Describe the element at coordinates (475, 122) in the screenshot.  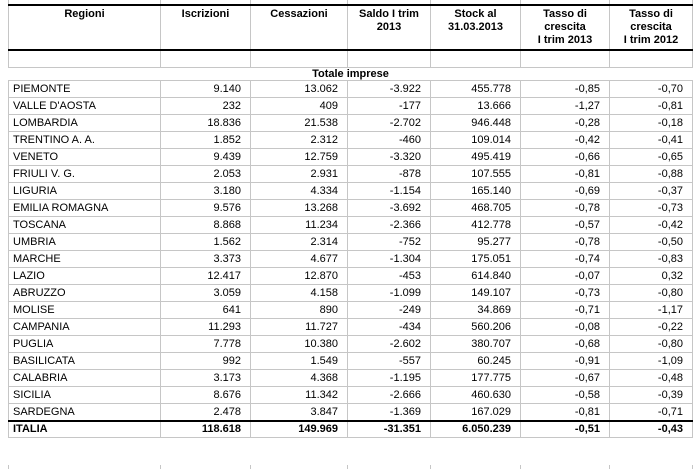
I see `value-cell-stock-al-31-03-2013: 946.448` at that location.